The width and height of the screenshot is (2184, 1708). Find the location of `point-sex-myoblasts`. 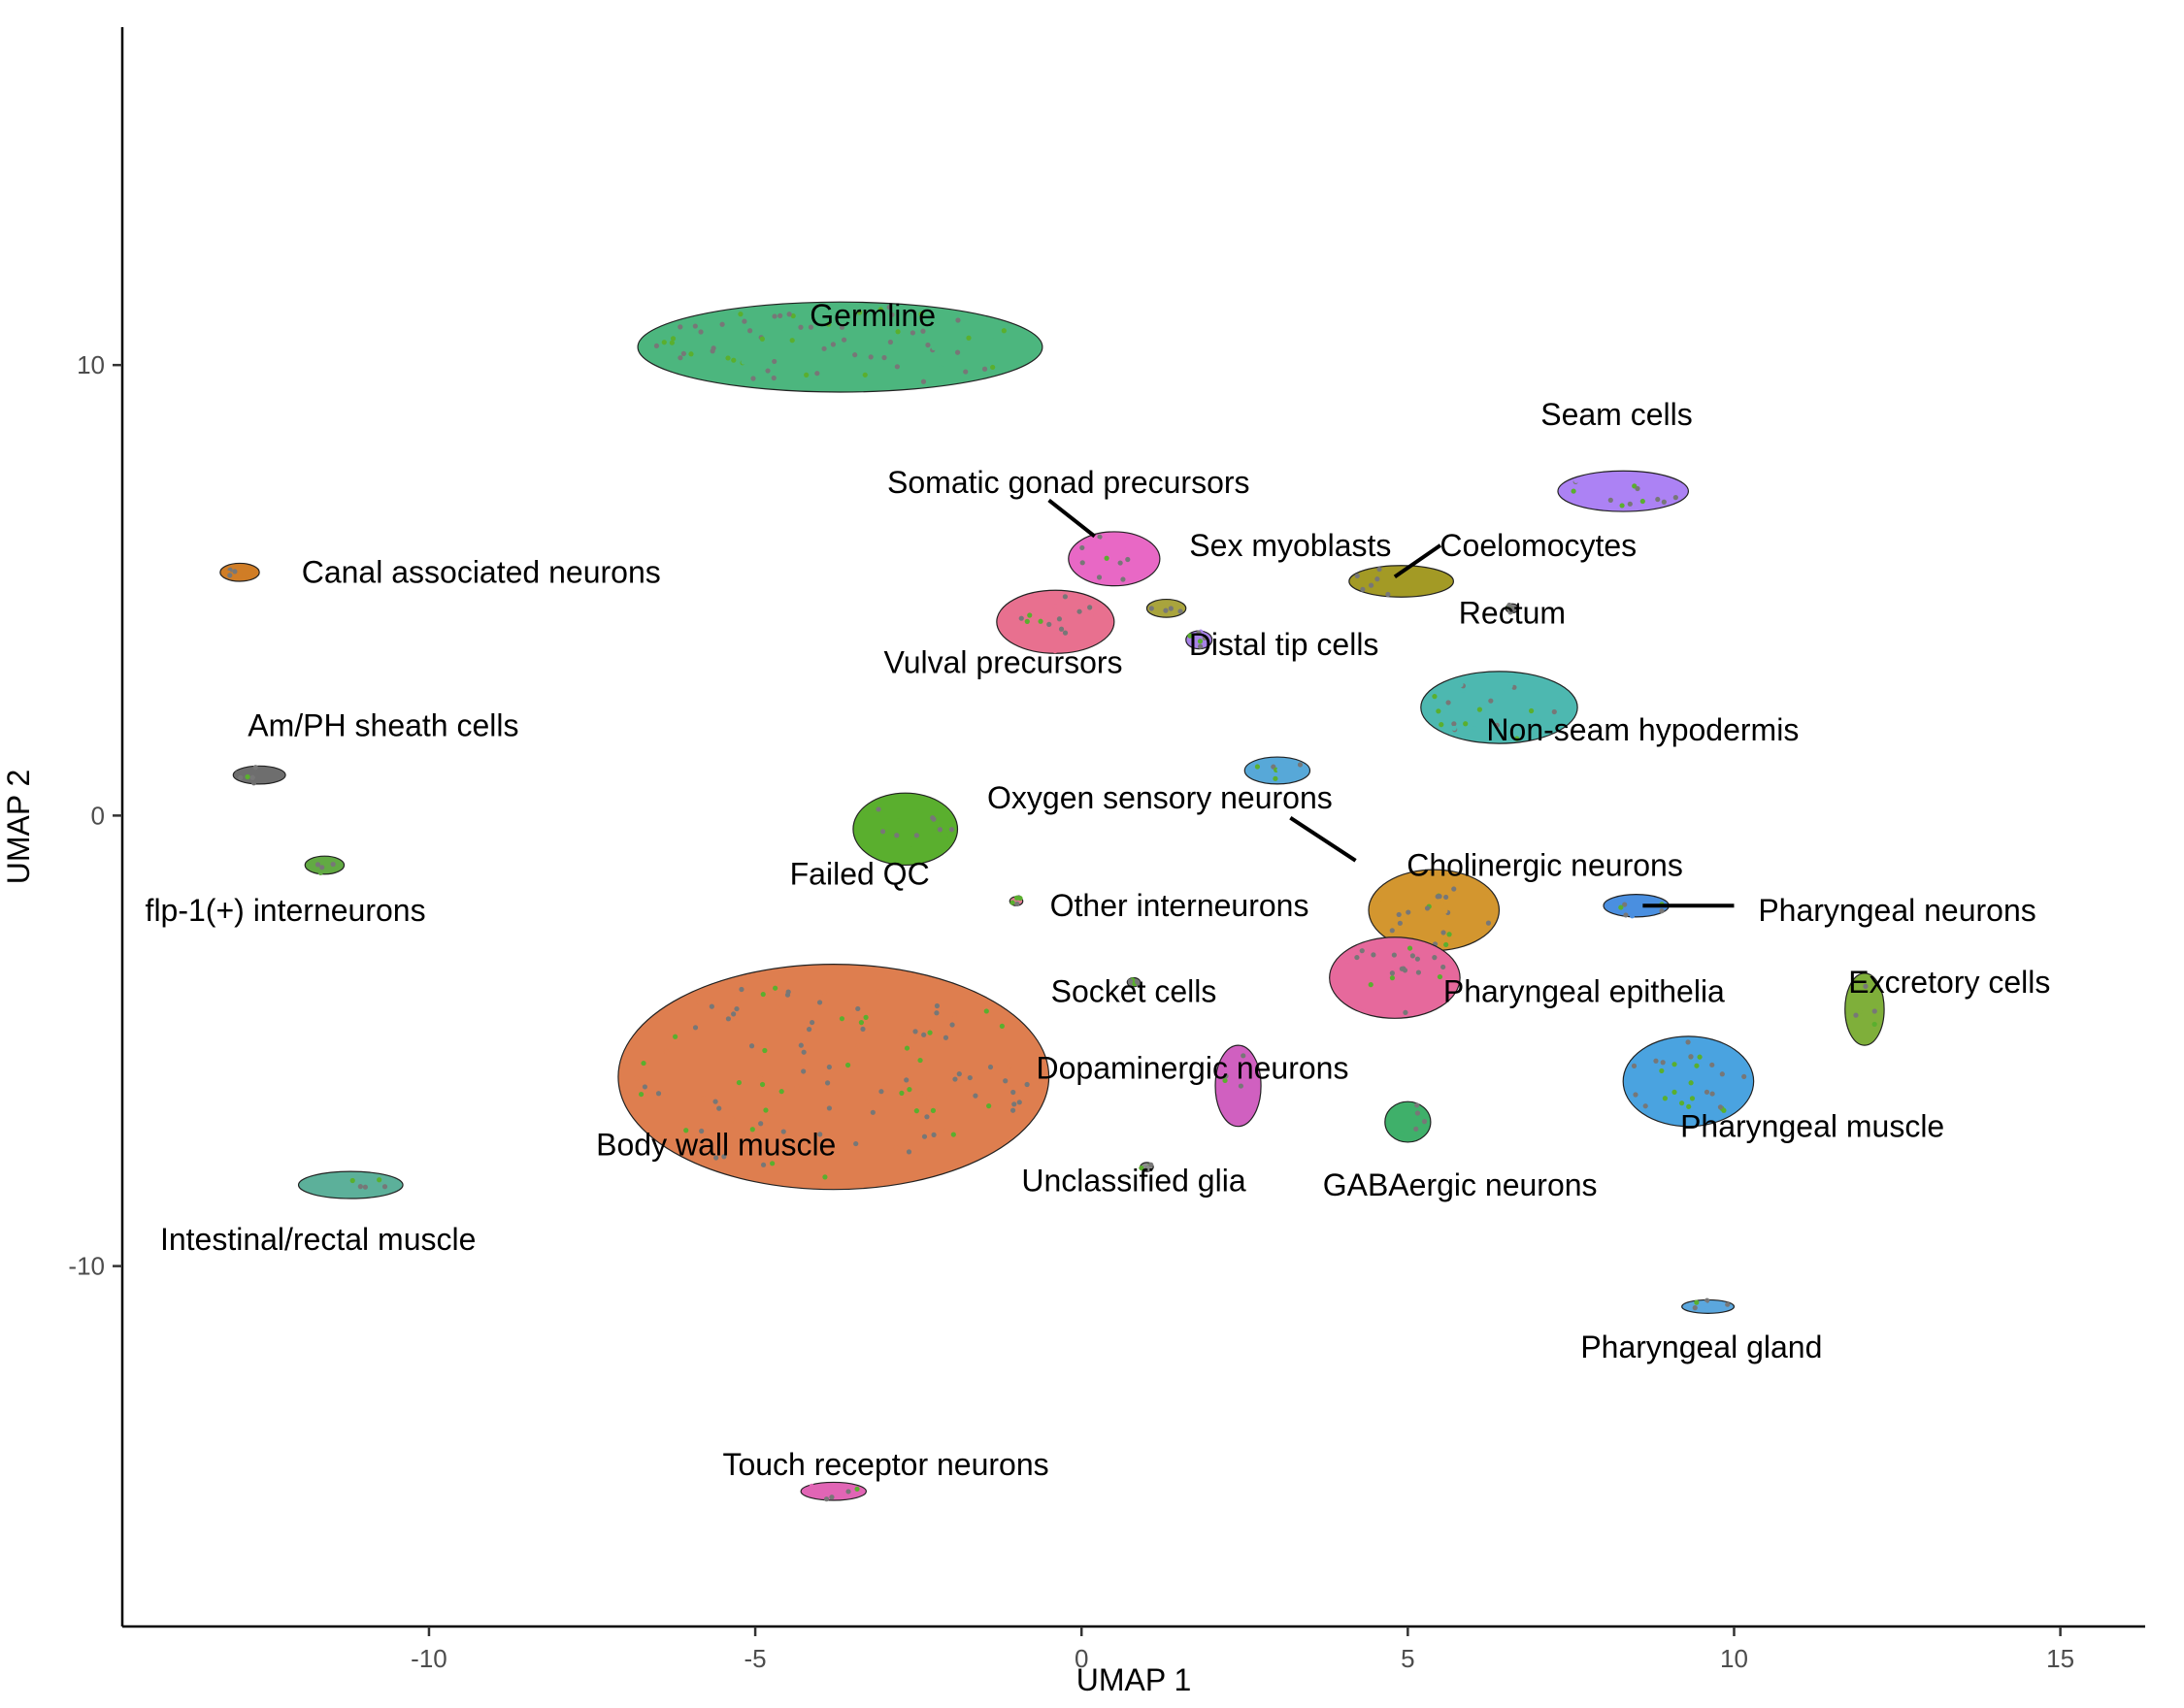

point-sex-myoblasts is located at coordinates (1180, 611).